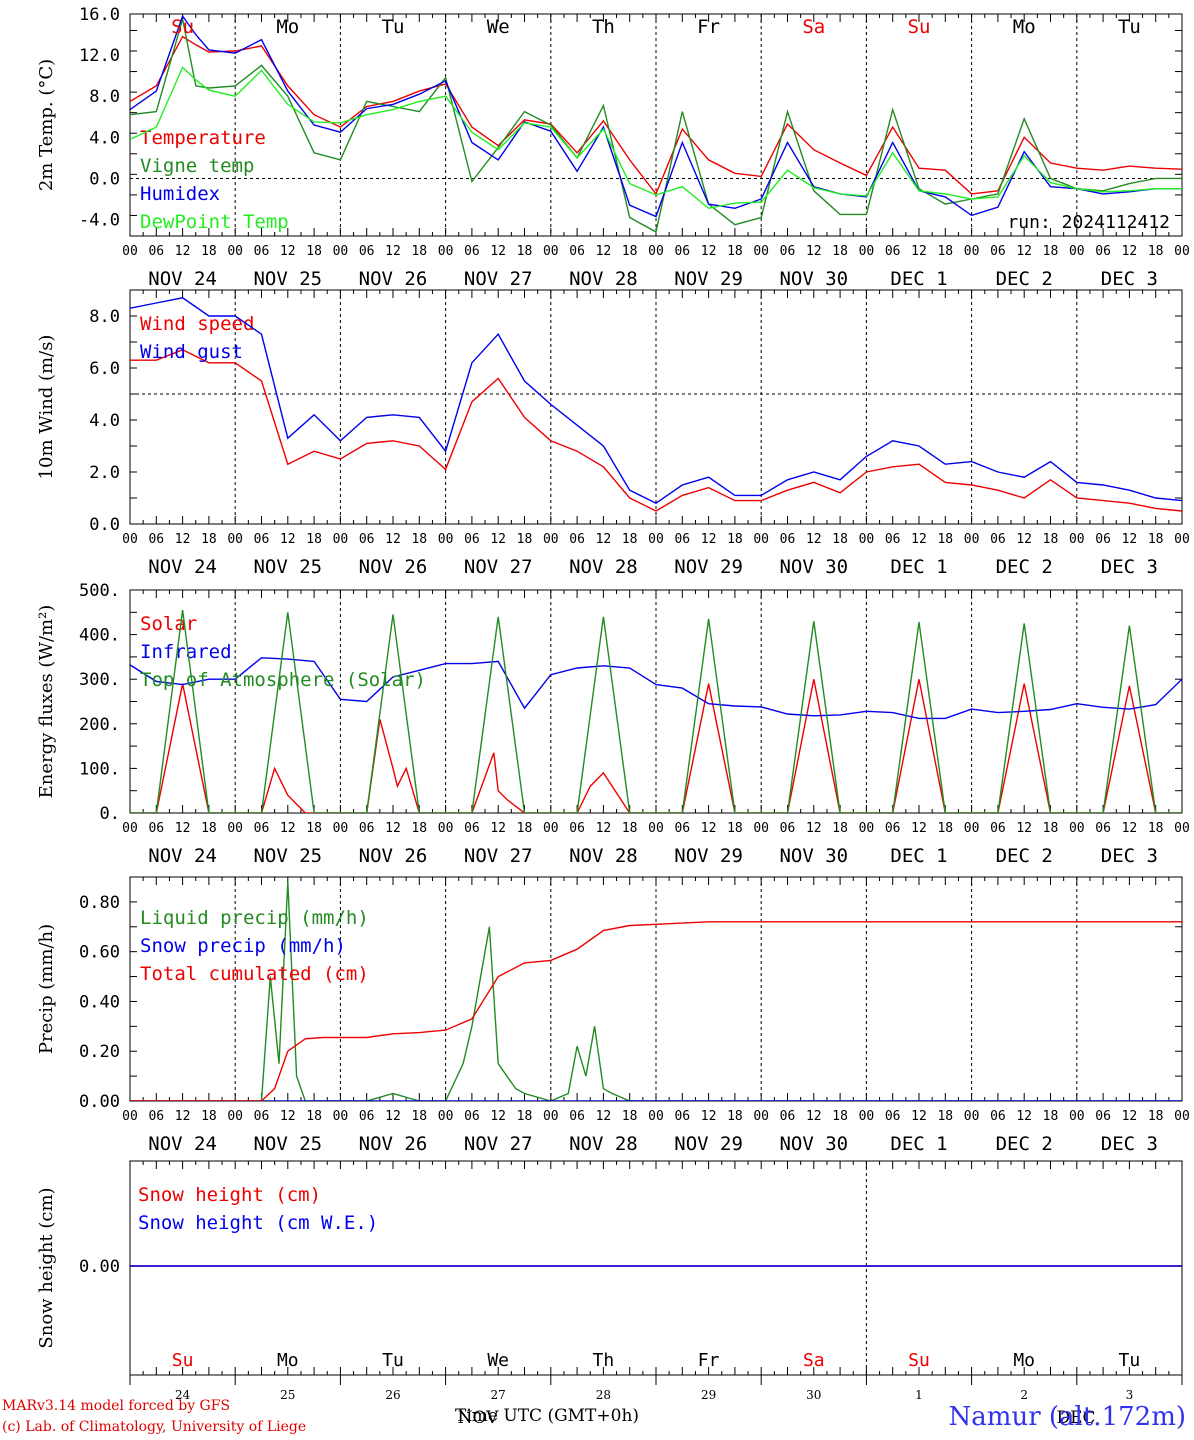 This screenshot has width=1194, height=1440. Describe the element at coordinates (479, 1418) in the screenshot. I see `month-label: NOV` at that location.